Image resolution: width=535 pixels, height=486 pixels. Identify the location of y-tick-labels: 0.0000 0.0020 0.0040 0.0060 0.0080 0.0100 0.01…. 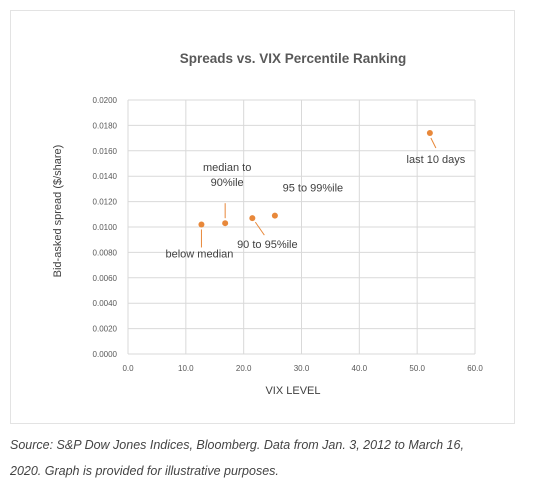
(105, 227).